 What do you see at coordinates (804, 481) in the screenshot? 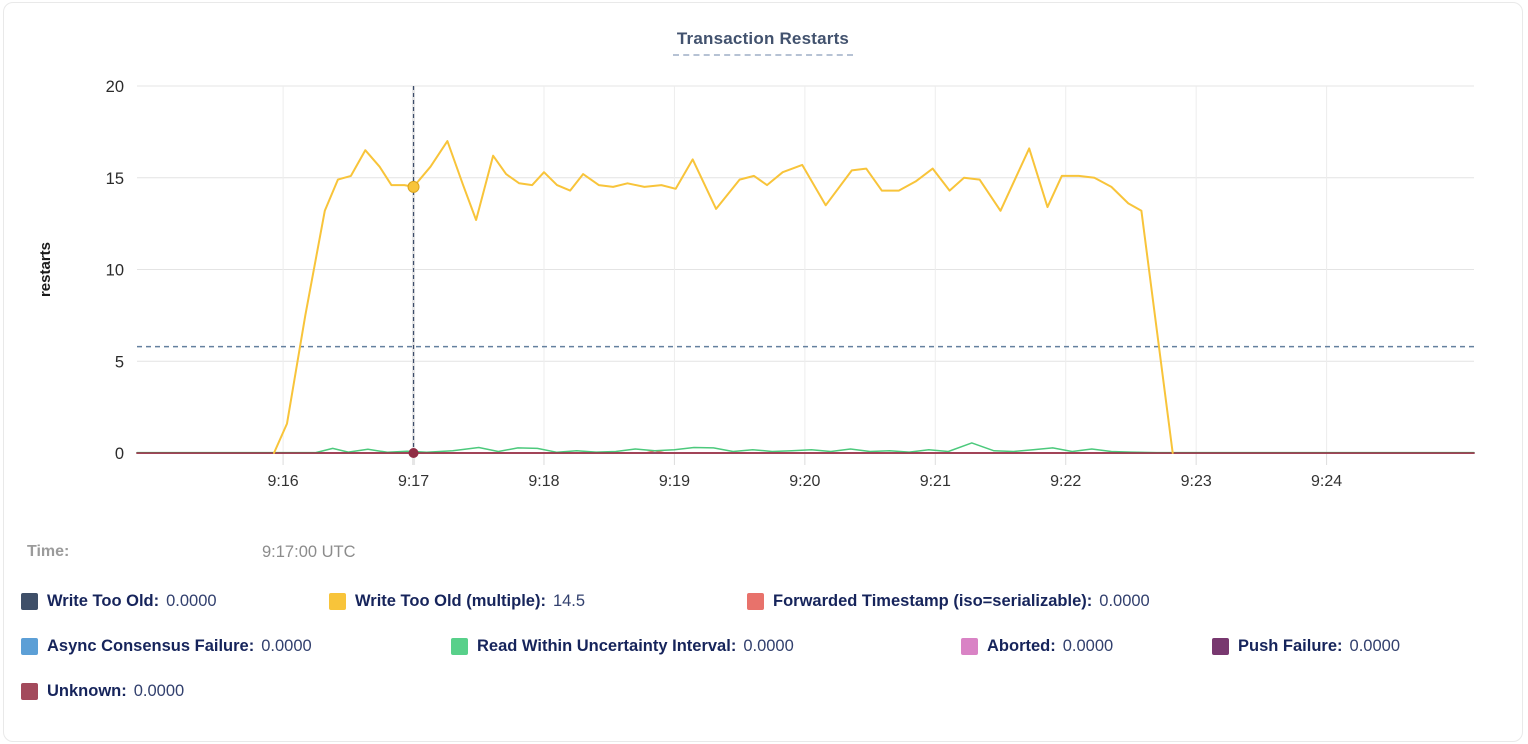
I see `x-tick-label: 9:20` at bounding box center [804, 481].